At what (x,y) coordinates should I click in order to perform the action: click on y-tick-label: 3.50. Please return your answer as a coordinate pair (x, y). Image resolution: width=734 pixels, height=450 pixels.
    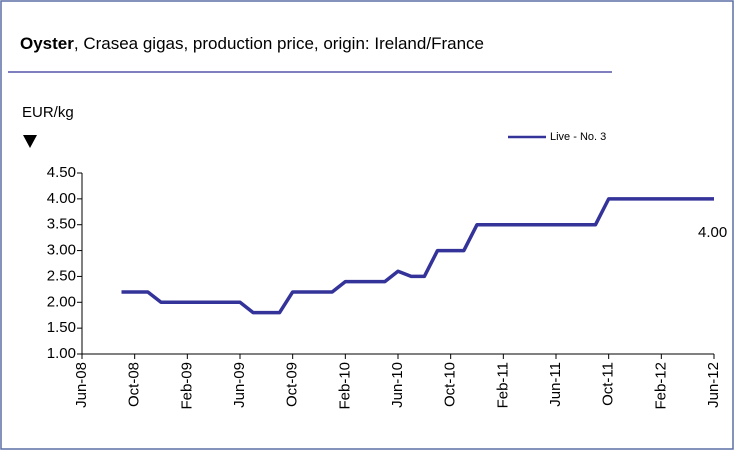
    Looking at the image, I should click on (61, 224).